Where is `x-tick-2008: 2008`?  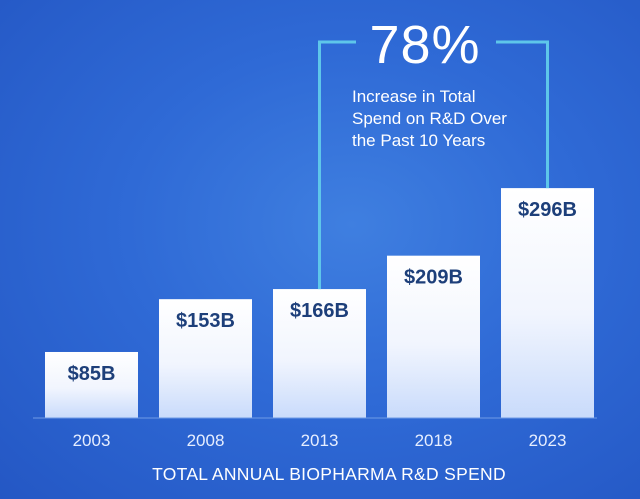 x-tick-2008: 2008 is located at coordinates (206, 440).